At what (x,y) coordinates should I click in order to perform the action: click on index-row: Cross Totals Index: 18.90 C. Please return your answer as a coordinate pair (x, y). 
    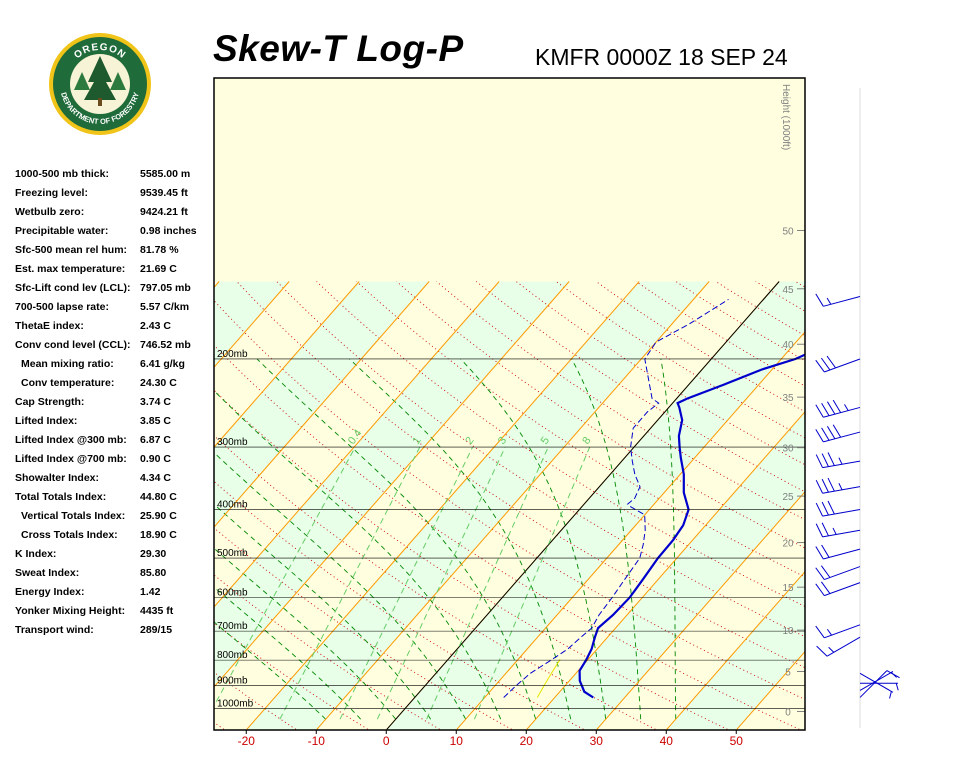
    Looking at the image, I should click on (115, 538).